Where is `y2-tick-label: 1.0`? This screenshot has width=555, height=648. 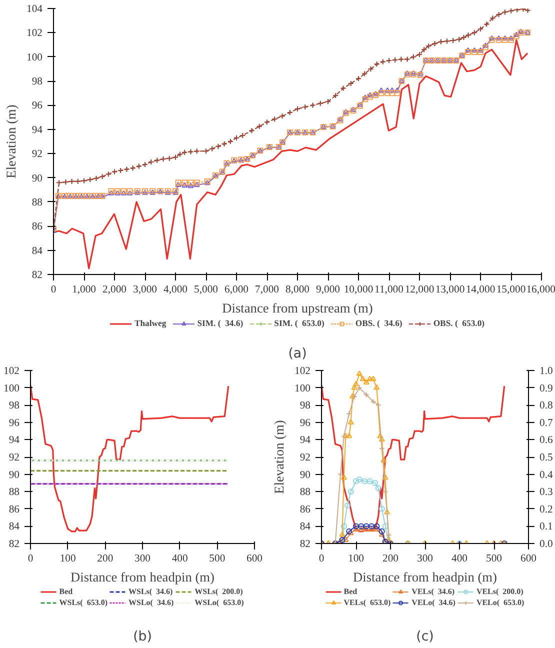
y2-tick-label: 1.0 is located at coordinates (546, 371).